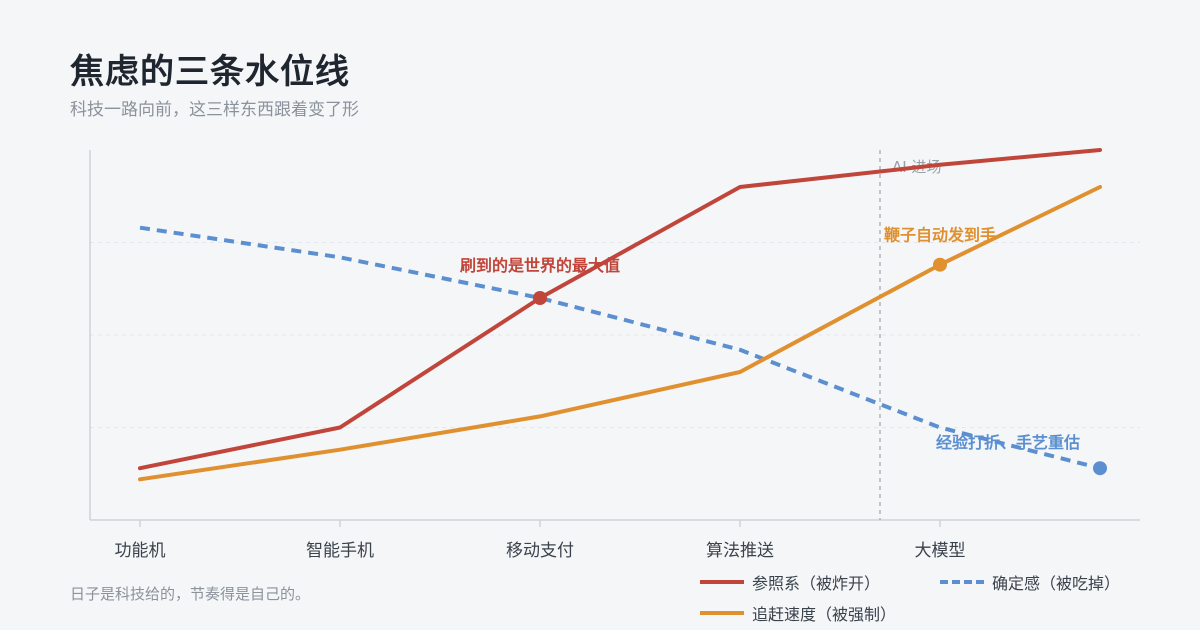  Describe the element at coordinates (940, 551) in the screenshot. I see `x-tick-label: 大模型` at that location.